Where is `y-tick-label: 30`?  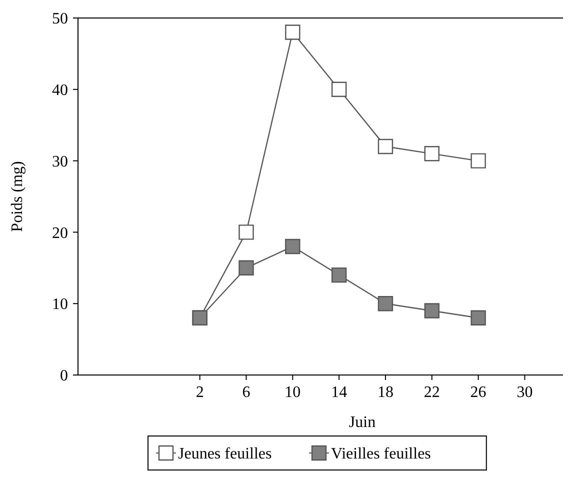
y-tick-label: 30 is located at coordinates (60, 161).